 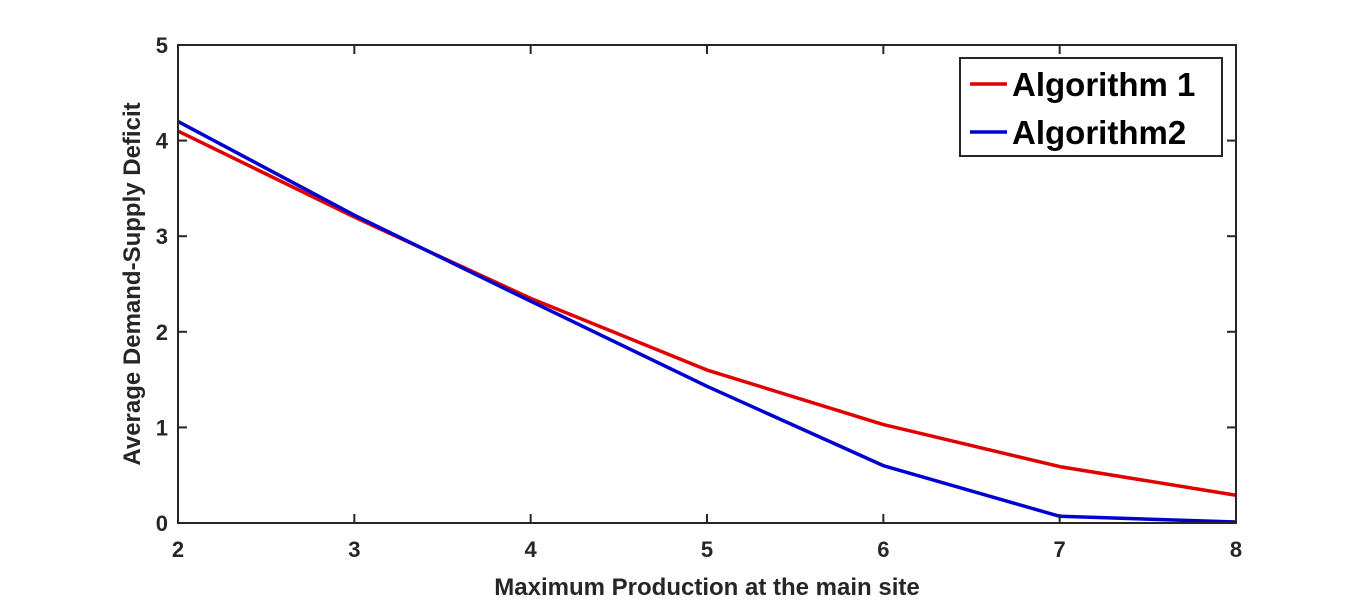 What do you see at coordinates (1236, 549) in the screenshot?
I see `x-tick-label: 8` at bounding box center [1236, 549].